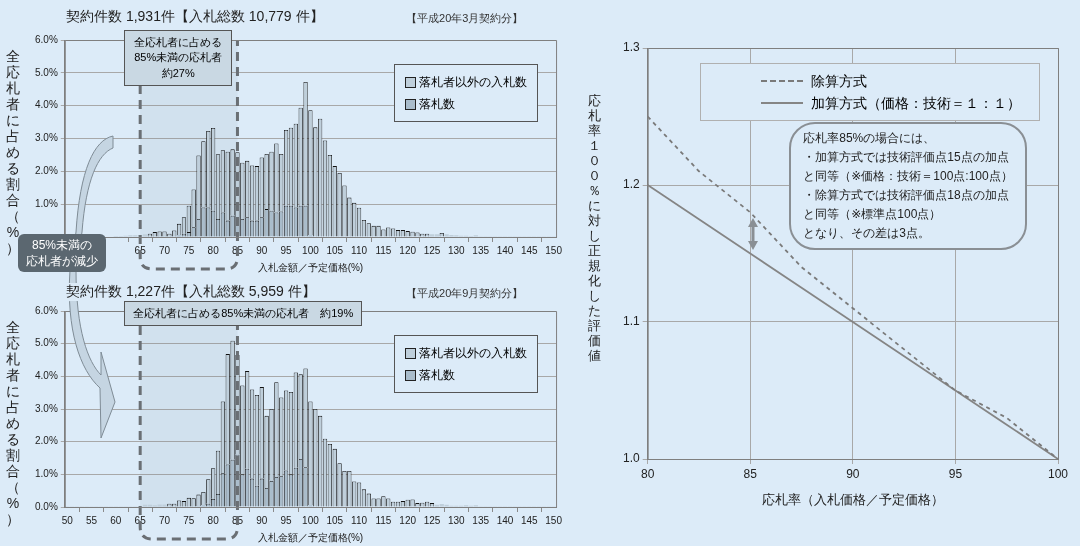 This screenshot has width=1080, height=546. I want to click on text: 85%未満の, so click(62, 245).